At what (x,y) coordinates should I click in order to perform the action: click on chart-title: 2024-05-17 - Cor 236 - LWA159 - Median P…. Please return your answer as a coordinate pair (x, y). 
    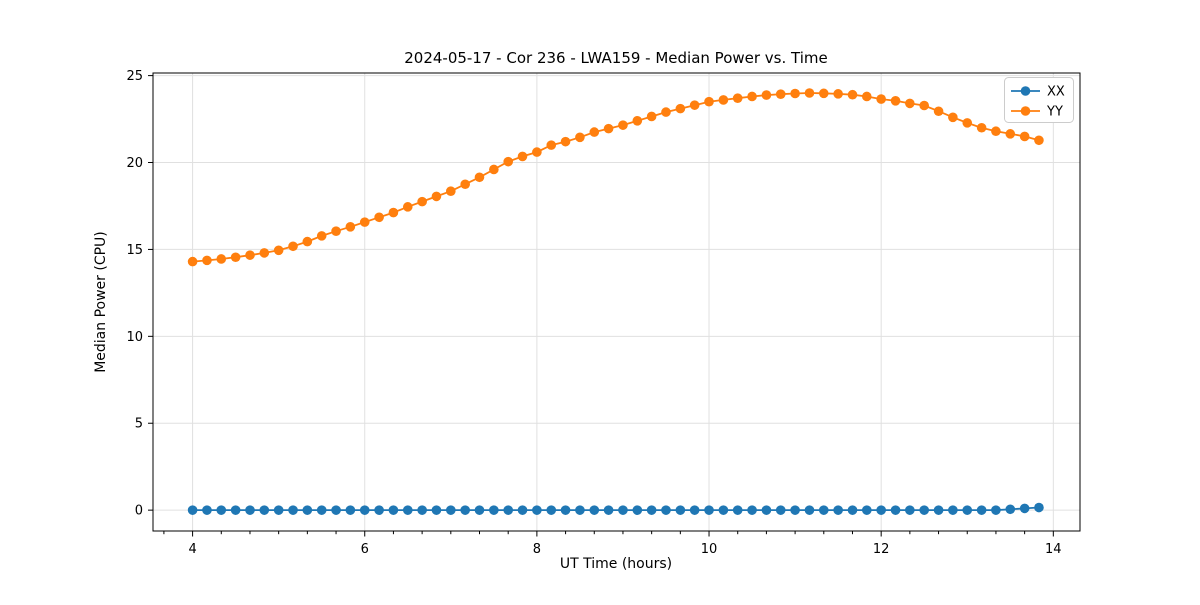
    Looking at the image, I should click on (616, 58).